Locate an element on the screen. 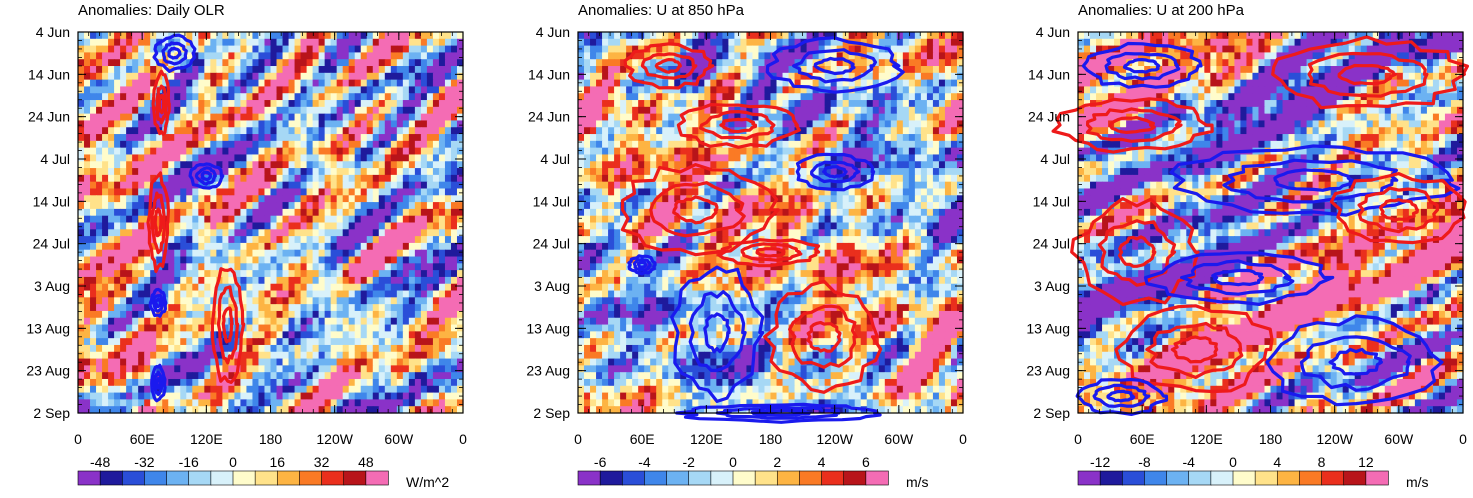  blue-contour is located at coordinates (158, 302).